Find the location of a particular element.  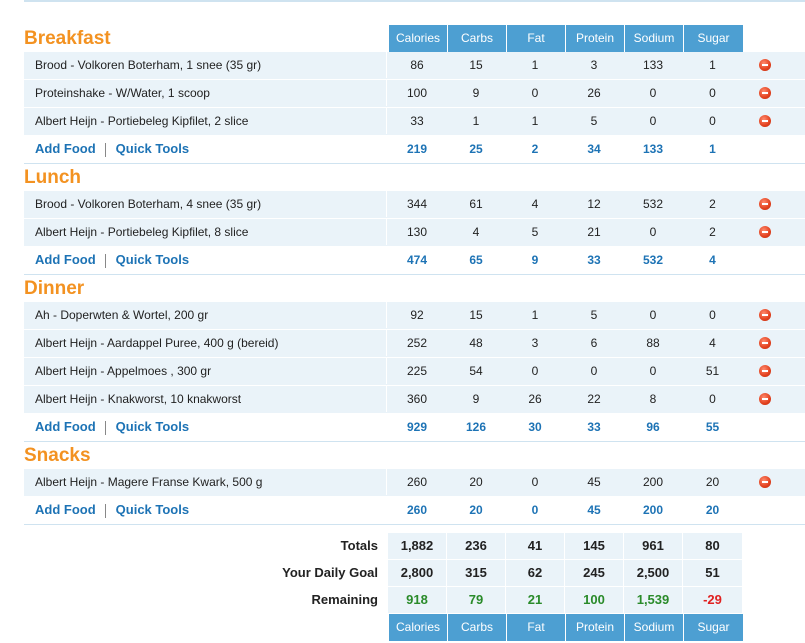

meal-actions-row: Add Food Quick Tools 474 65 9 33 532 4 is located at coordinates (414, 261).